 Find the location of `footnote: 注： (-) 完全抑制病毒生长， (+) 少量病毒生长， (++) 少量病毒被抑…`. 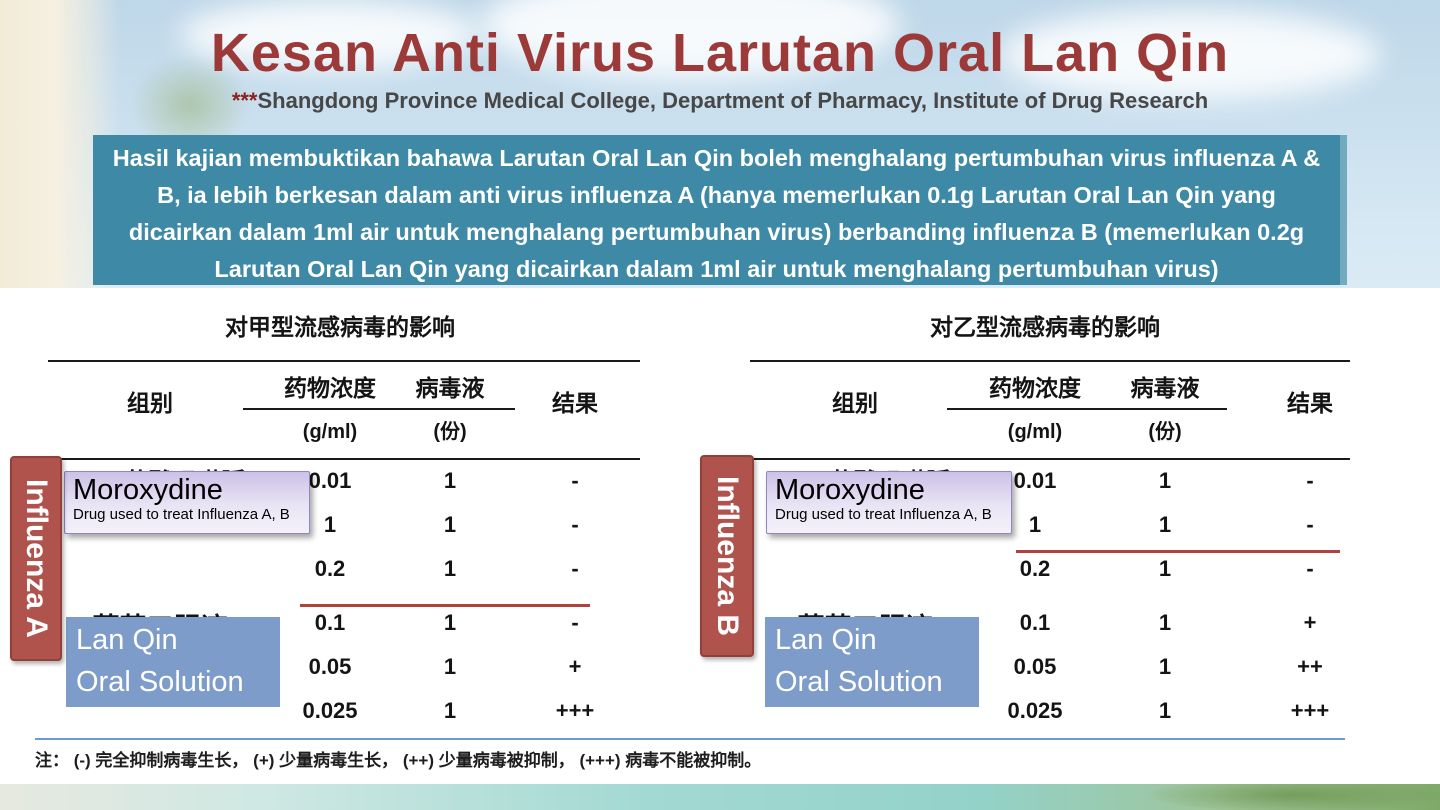

footnote: 注： (-) 完全抑制病毒生长， (+) 少量病毒生长， (++) 少量病毒被抑… is located at coordinates (398, 760).